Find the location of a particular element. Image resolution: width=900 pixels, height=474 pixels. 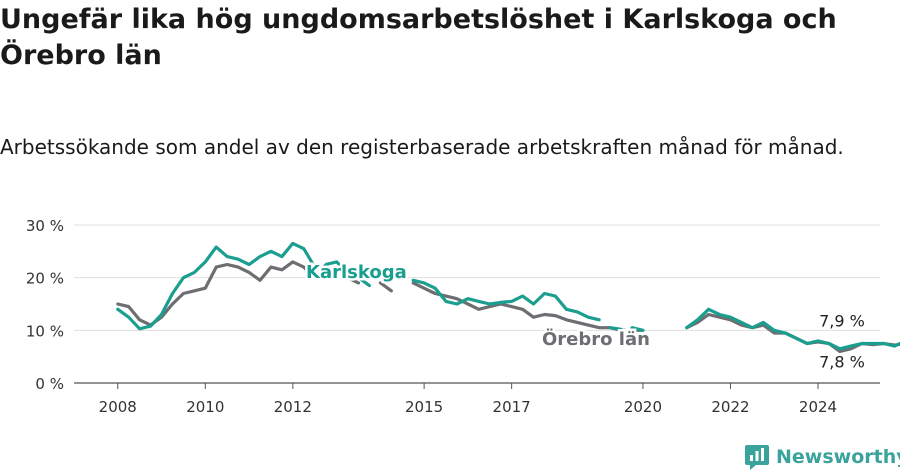

y-tick-label: 10 % is located at coordinates (45, 331).